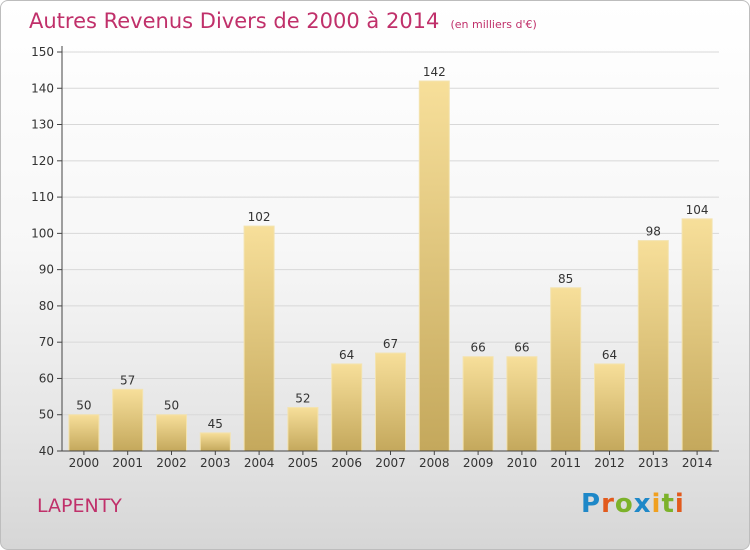  What do you see at coordinates (609, 355) in the screenshot?
I see `data-label-2012: 64` at bounding box center [609, 355].